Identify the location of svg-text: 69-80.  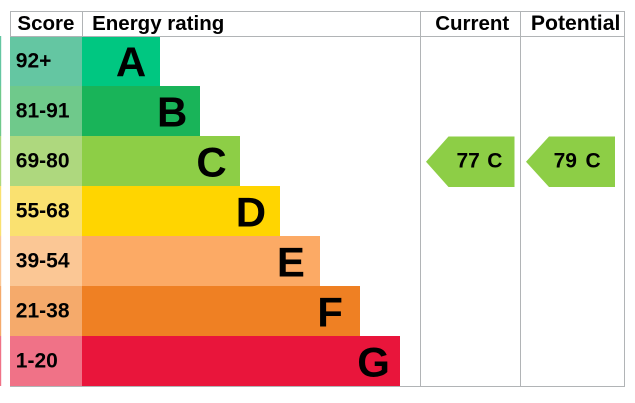
(43, 161).